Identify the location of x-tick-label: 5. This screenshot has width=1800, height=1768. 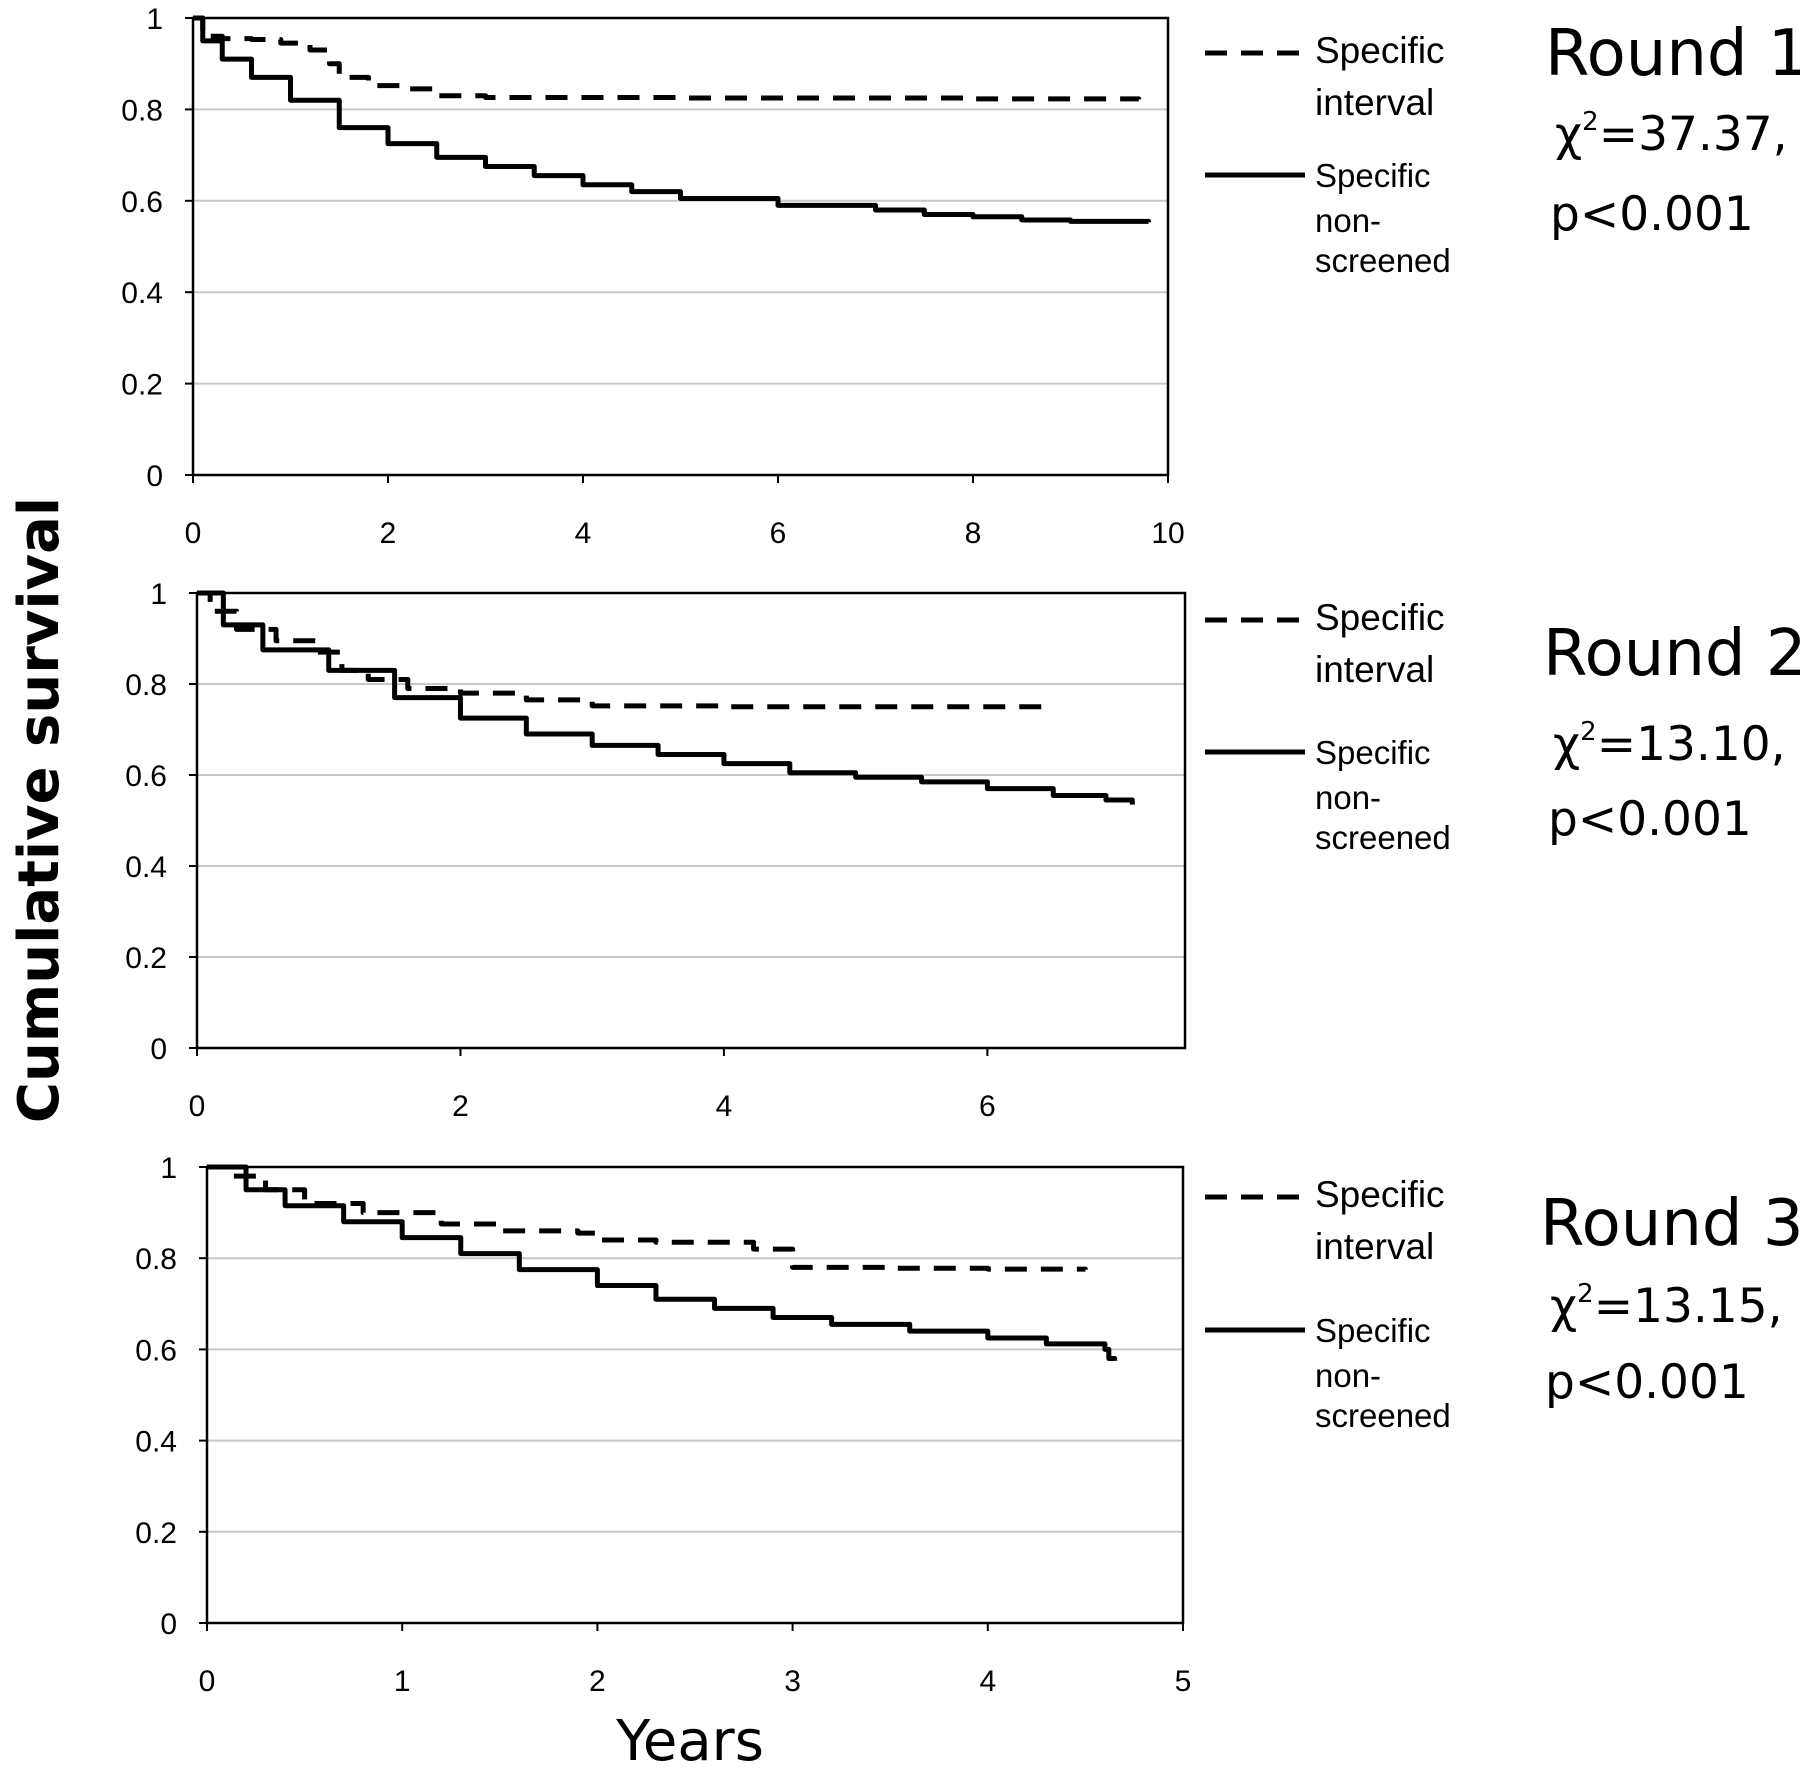
(1183, 1681).